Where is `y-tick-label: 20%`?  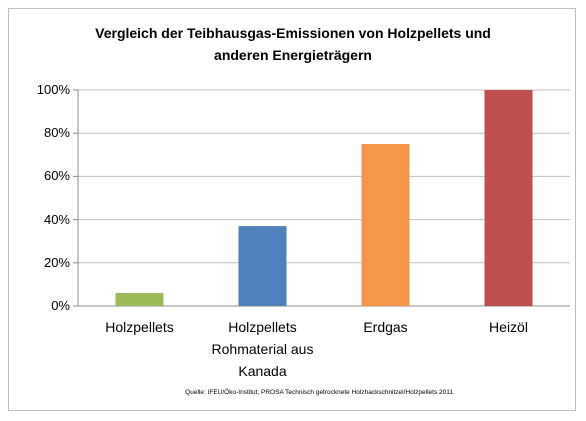 y-tick-label: 20% is located at coordinates (56, 262).